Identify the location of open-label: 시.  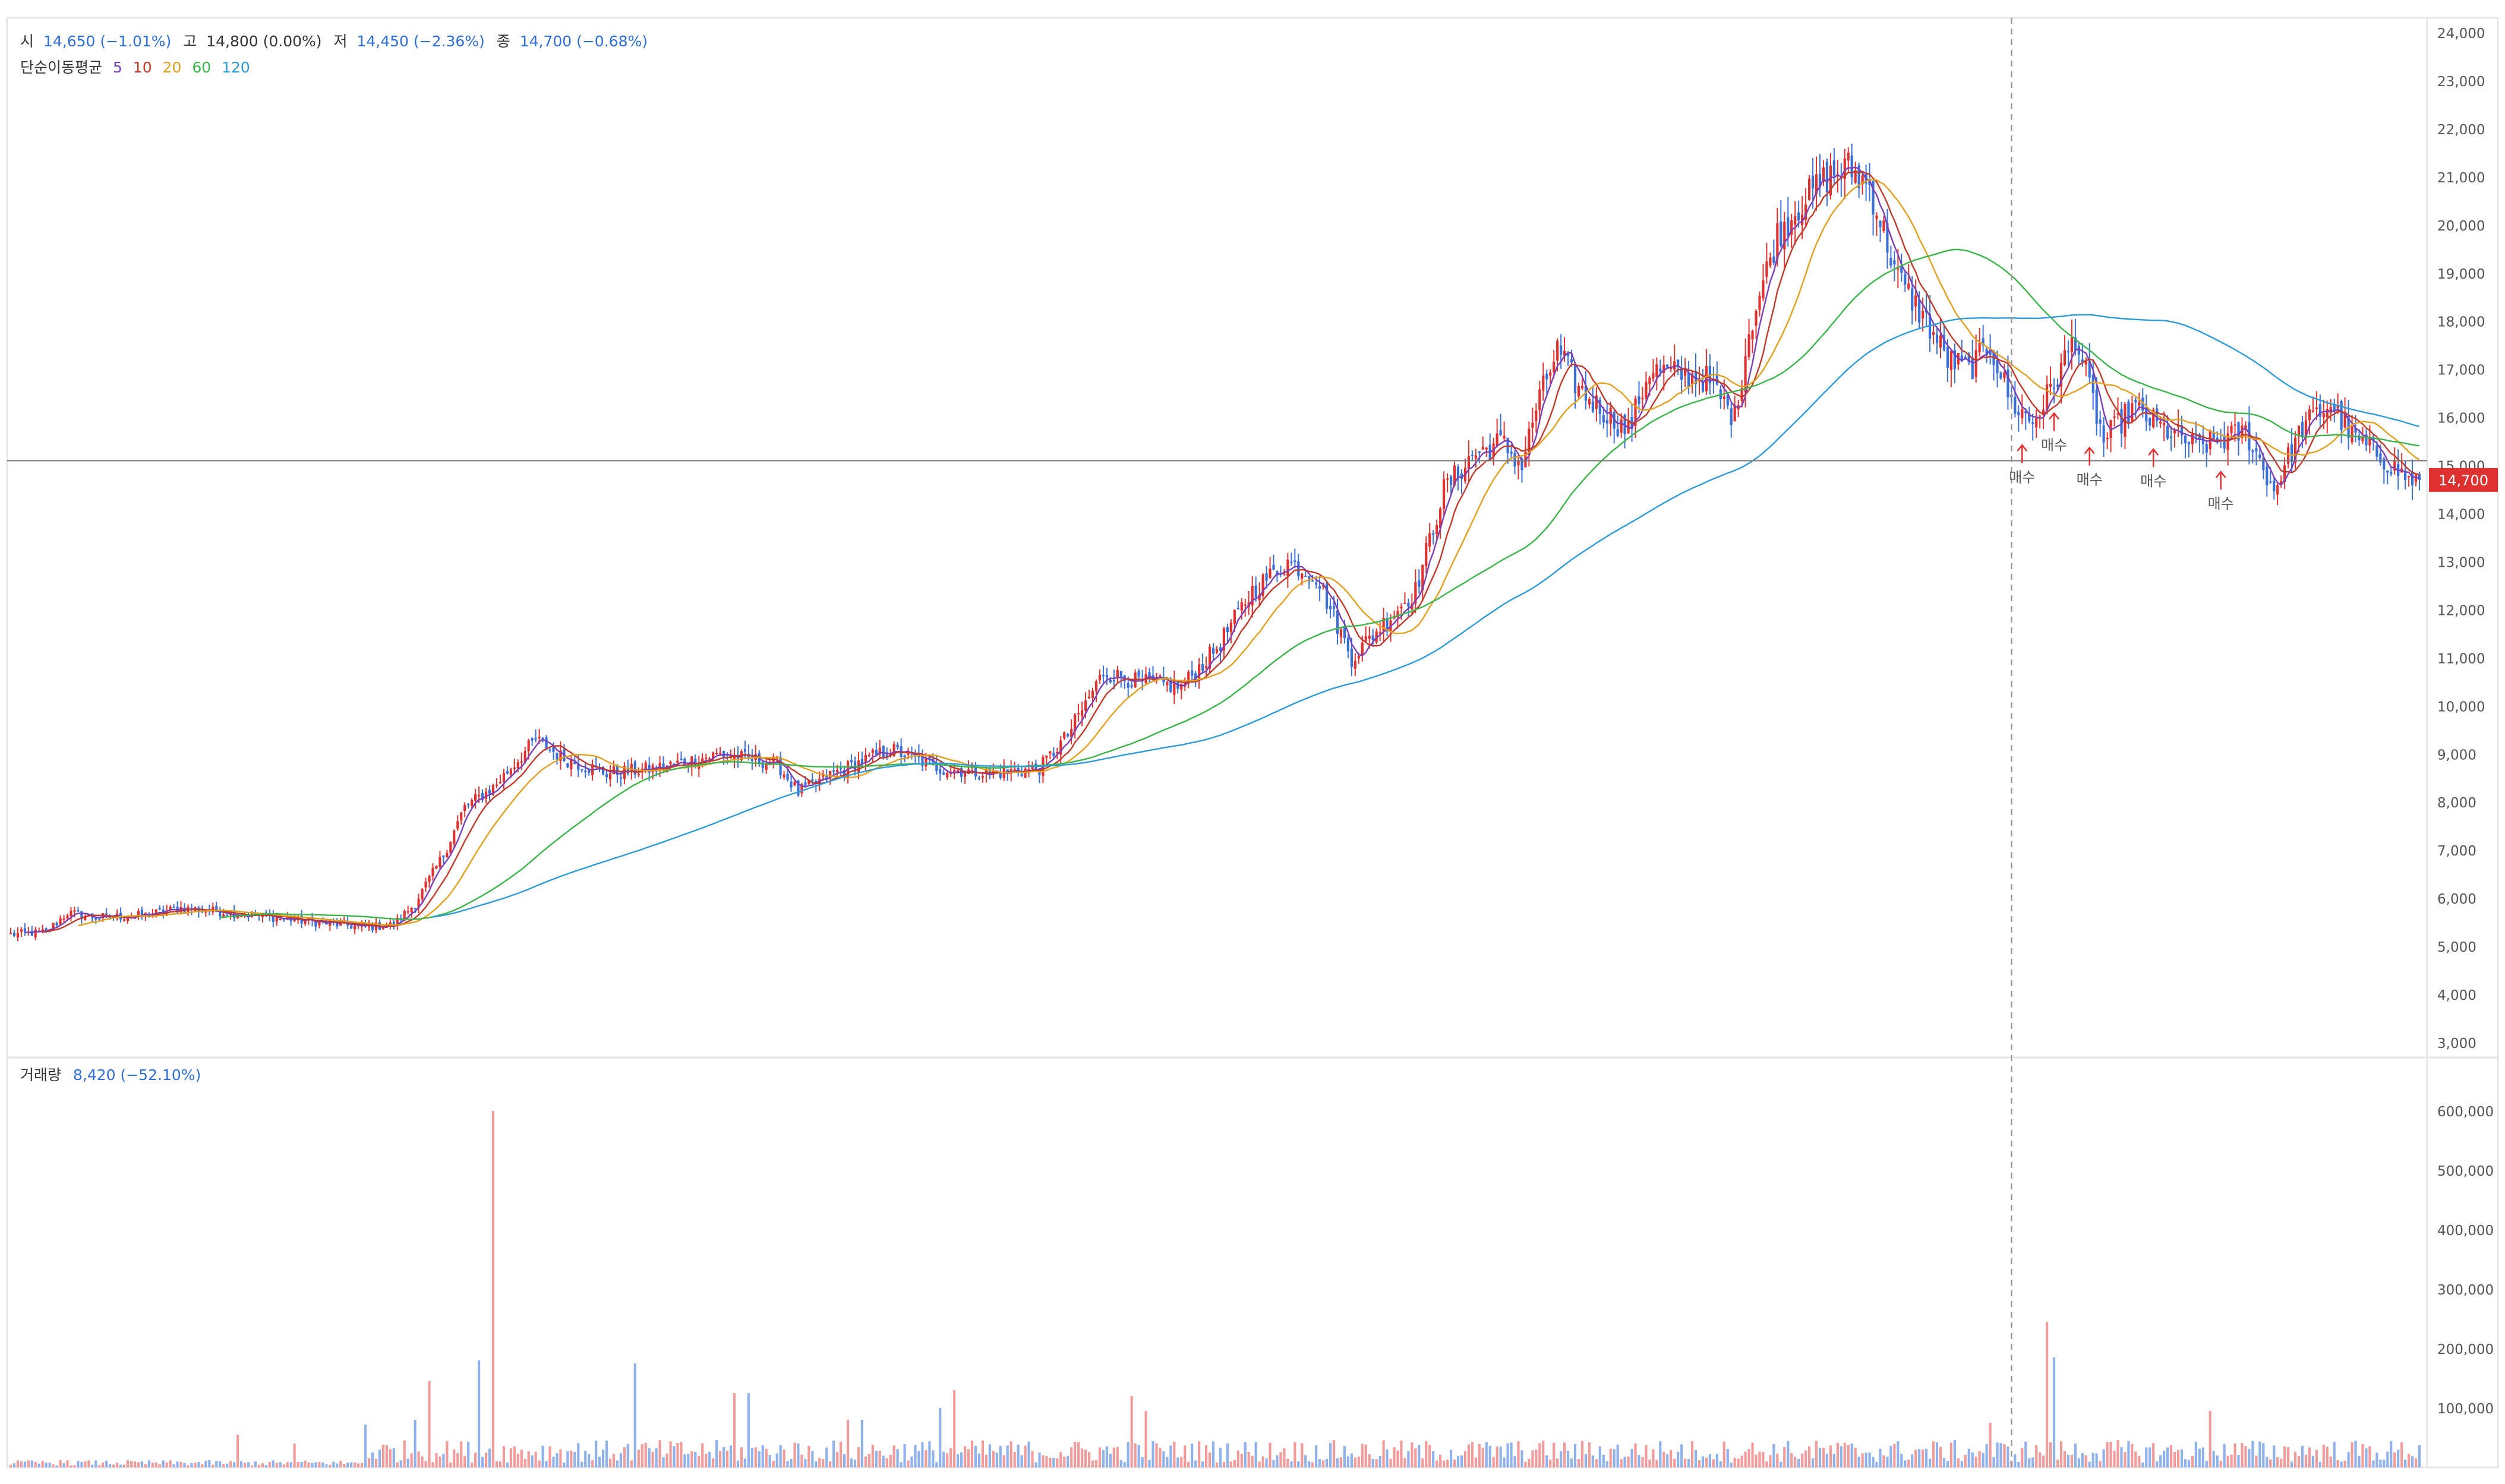
(27, 41).